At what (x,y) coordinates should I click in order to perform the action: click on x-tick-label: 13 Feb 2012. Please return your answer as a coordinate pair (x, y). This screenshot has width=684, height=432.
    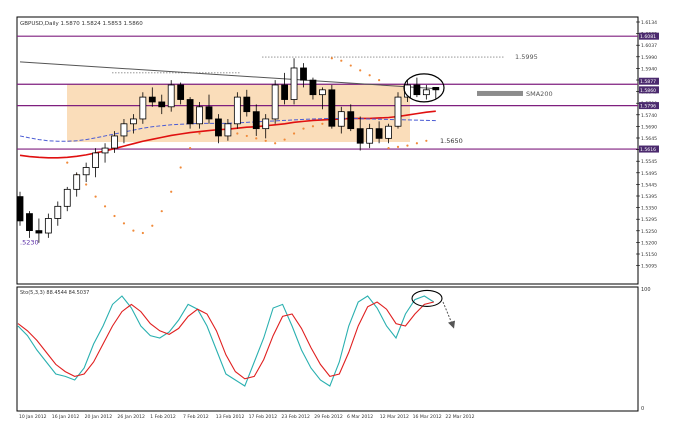
    Looking at the image, I should click on (230, 417).